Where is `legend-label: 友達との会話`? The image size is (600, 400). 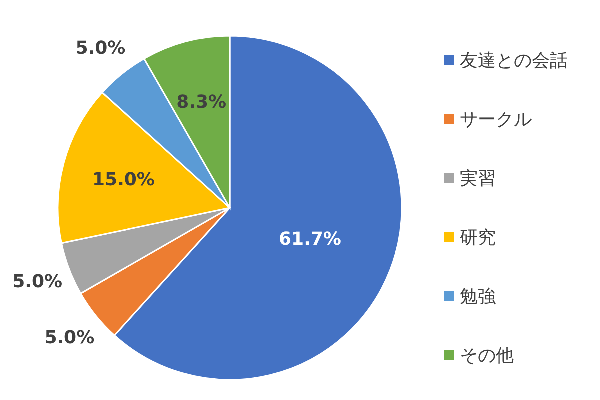
legend-label: 友達との会話 is located at coordinates (514, 61).